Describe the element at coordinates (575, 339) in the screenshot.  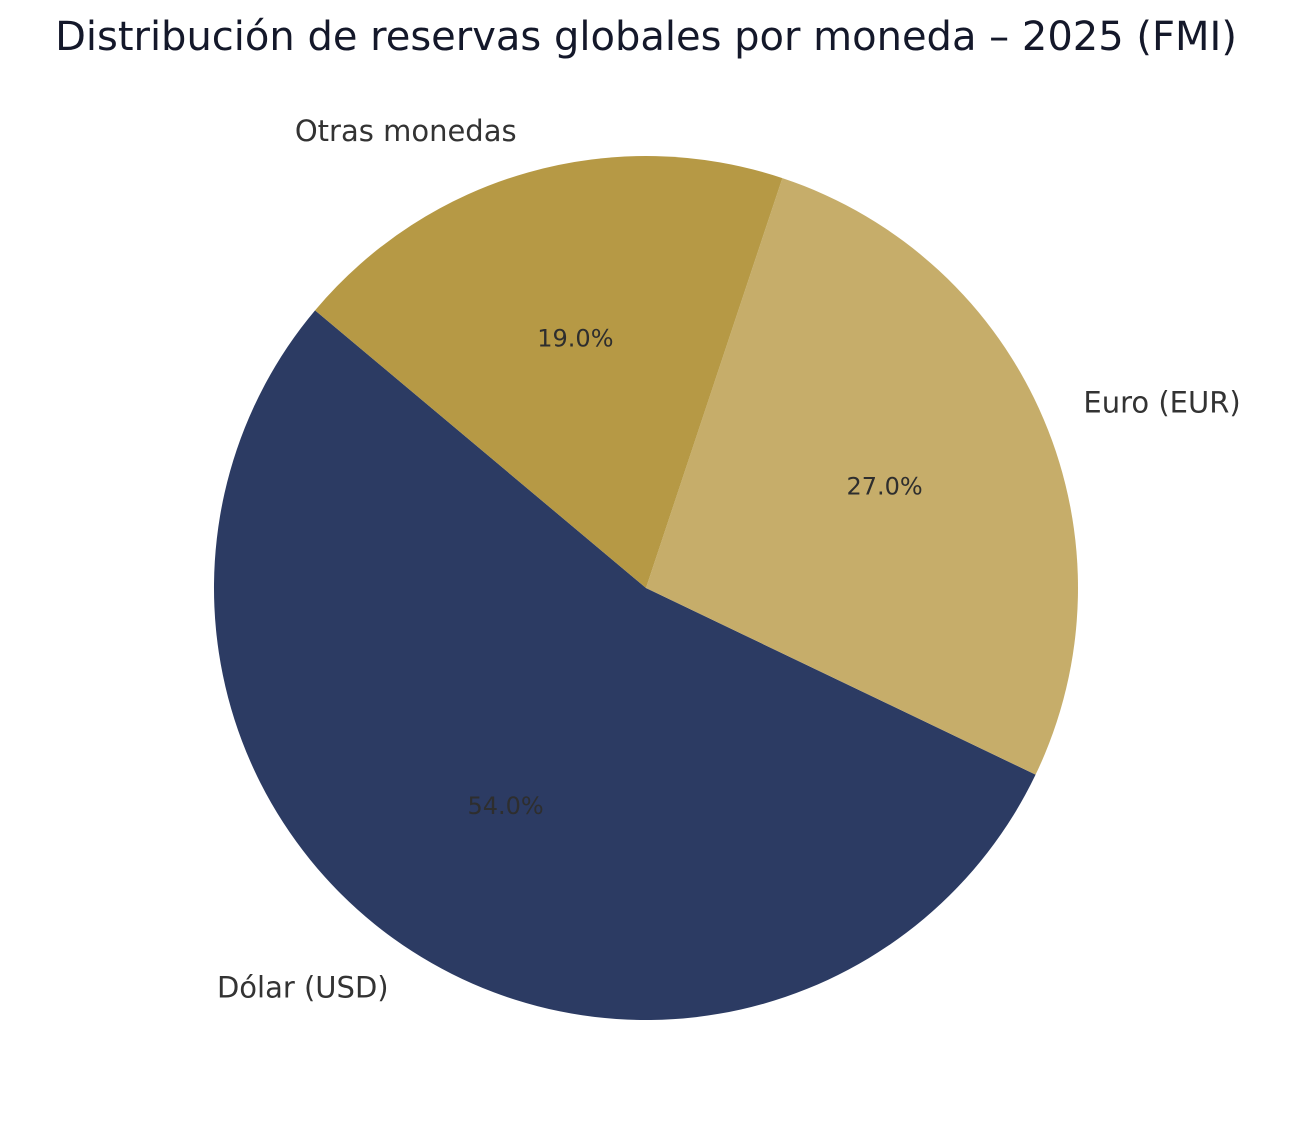
I see `pct-label-otras-monedas: 19.0%` at that location.